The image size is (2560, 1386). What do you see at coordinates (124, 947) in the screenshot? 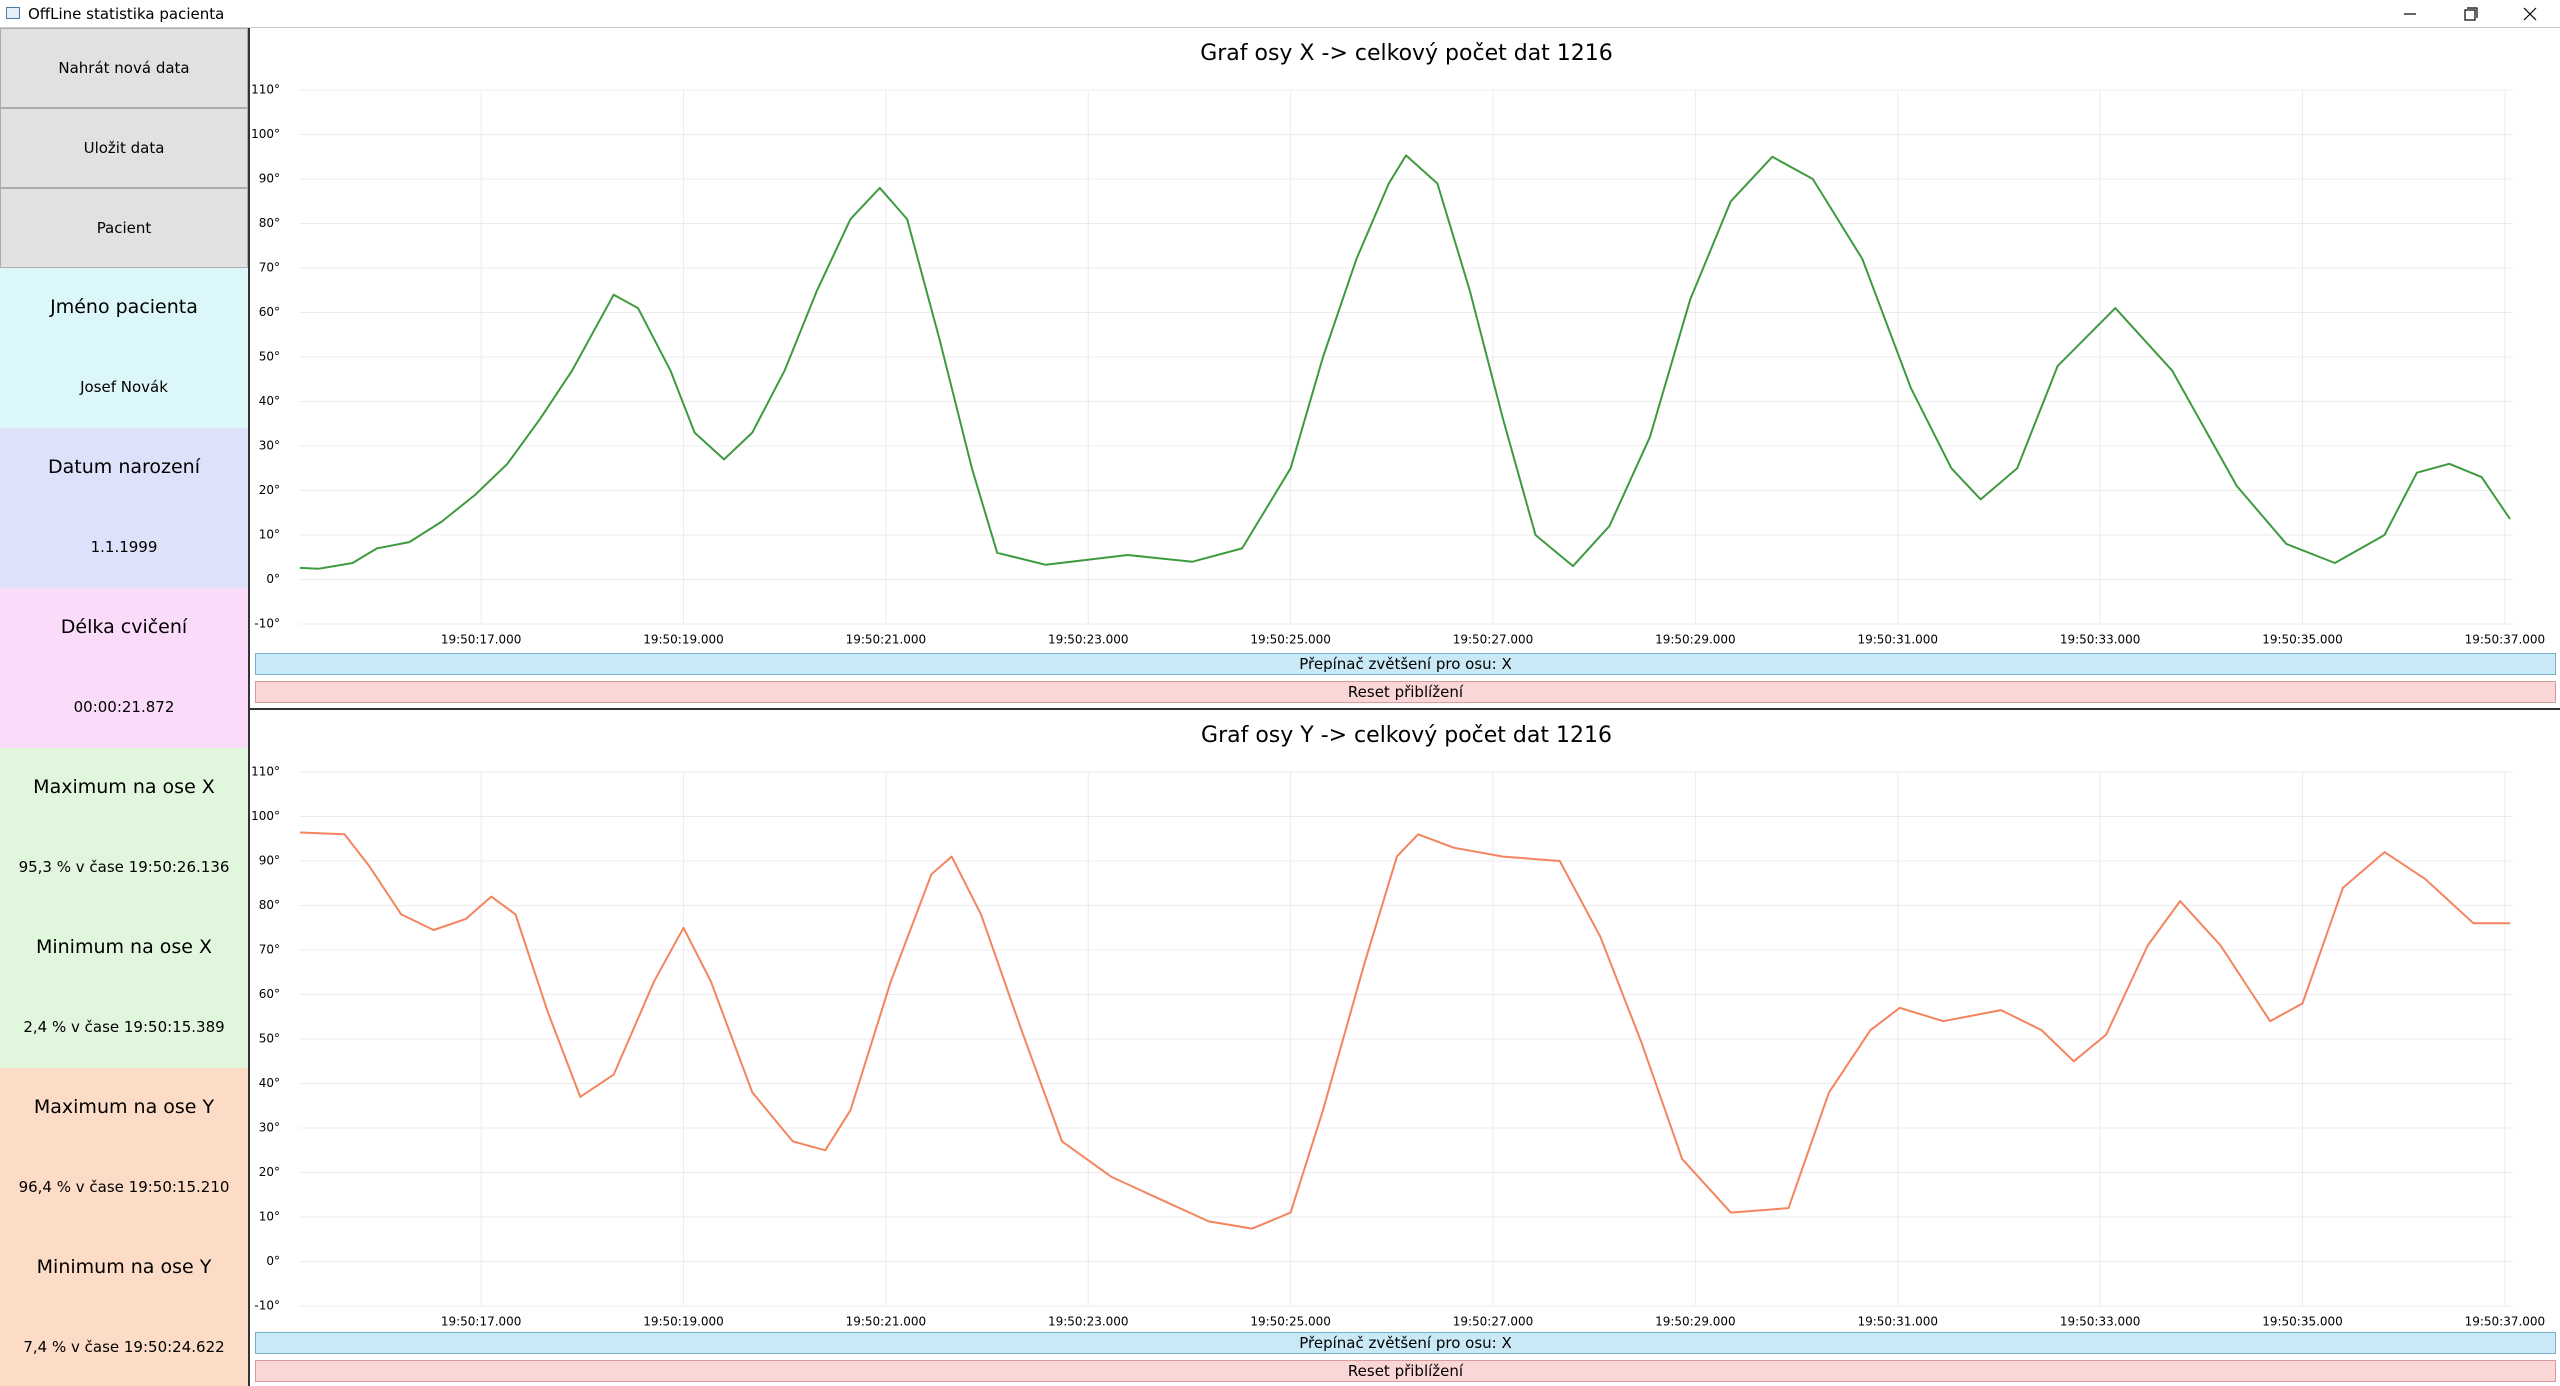
I see `field-label: Minimum na ose X` at bounding box center [124, 947].